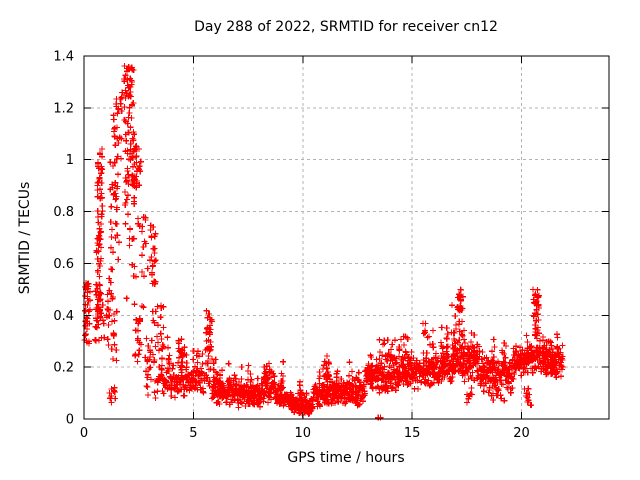 The width and height of the screenshot is (640, 480). What do you see at coordinates (63, 264) in the screenshot?
I see `y-tick-label: 0.6` at bounding box center [63, 264].